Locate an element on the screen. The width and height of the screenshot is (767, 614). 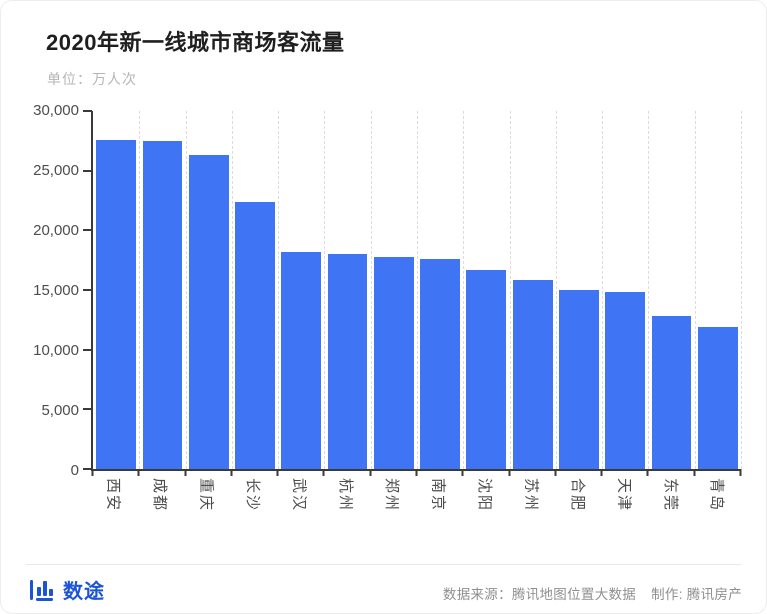
x-label-slot: 重庆 is located at coordinates (207, 495).